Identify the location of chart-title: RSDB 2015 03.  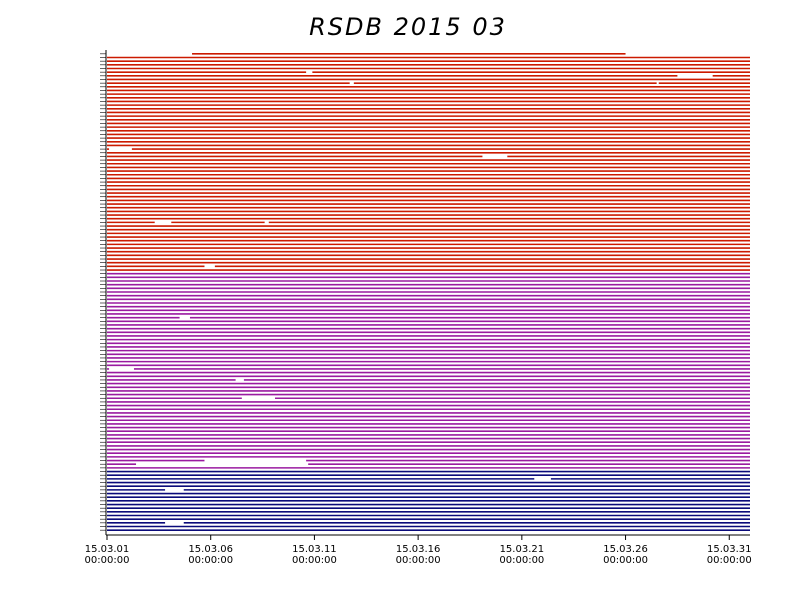
(408, 27).